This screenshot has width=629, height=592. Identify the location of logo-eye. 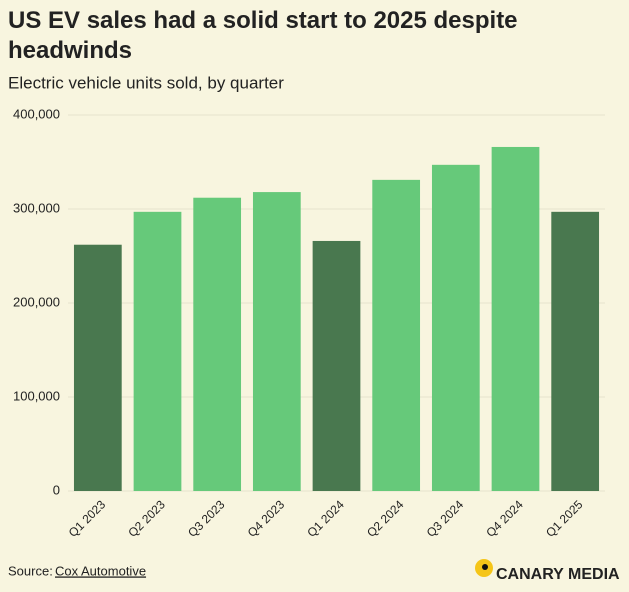
(485, 567).